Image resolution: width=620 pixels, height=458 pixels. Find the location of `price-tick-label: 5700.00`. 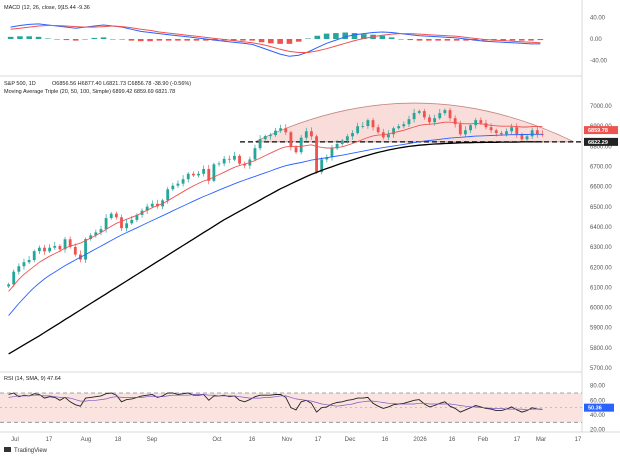

price-tick-label: 5700.00 is located at coordinates (601, 369).